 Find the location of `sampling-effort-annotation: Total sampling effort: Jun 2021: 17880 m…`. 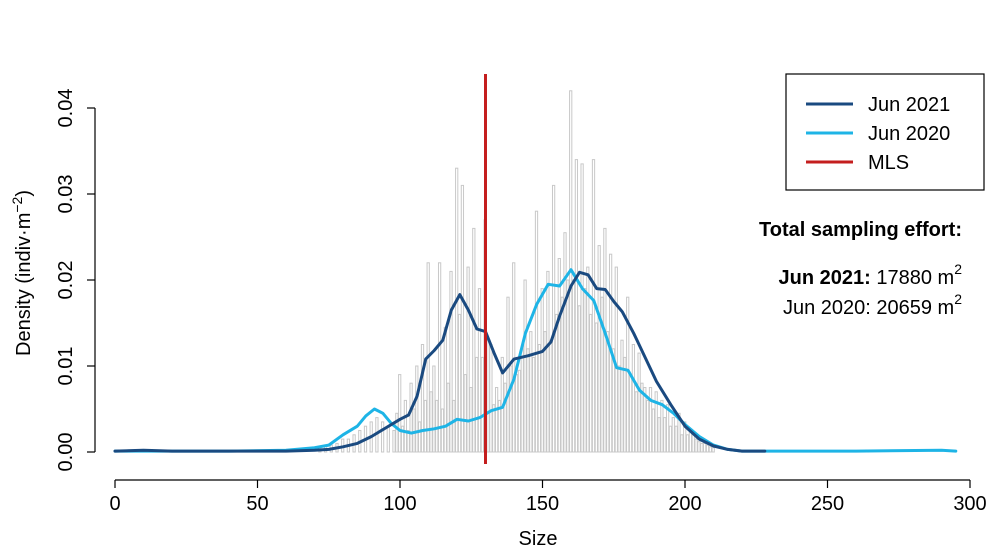

sampling-effort-annotation: Total sampling effort: Jun 2021: 17880 m… is located at coordinates (860, 269).